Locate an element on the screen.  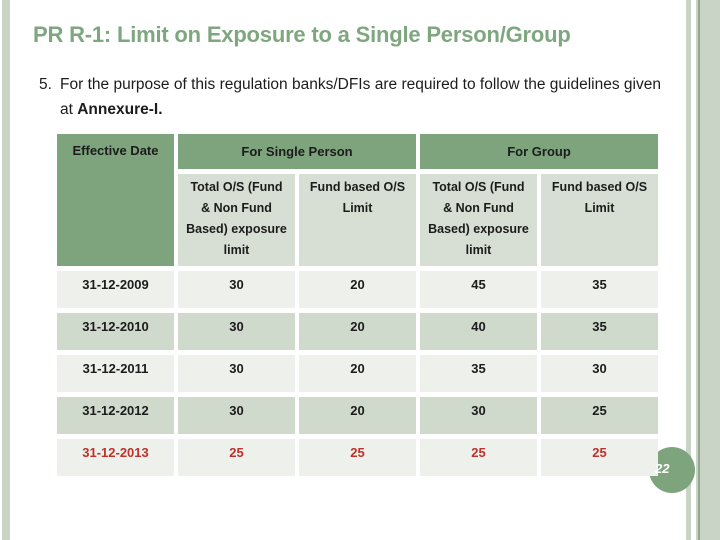
row-date: 31-12-2013 is located at coordinates (115, 457).